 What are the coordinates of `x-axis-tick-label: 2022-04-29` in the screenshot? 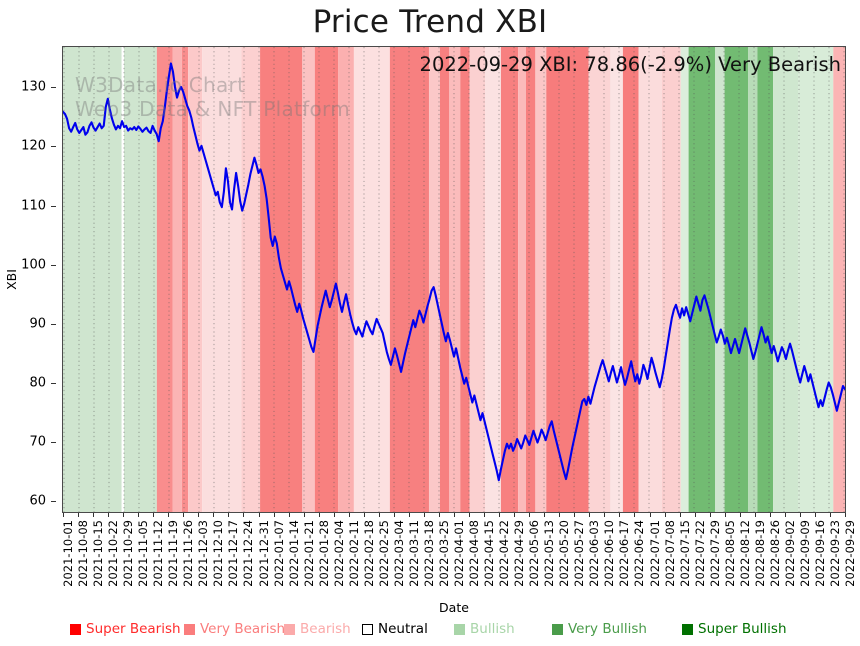 It's located at (519, 553).